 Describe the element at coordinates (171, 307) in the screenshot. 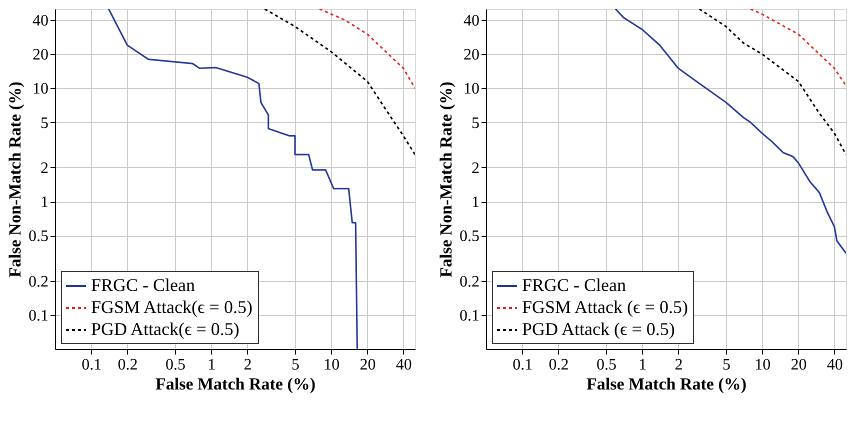

I see `legend-label: FGSM Attack(ϵ = 0.5)` at that location.